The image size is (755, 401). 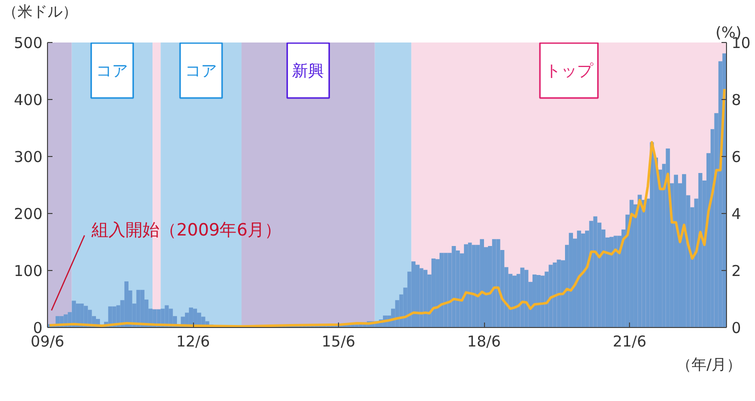 I want to click on y2-tick-label: 6, so click(x=737, y=157).